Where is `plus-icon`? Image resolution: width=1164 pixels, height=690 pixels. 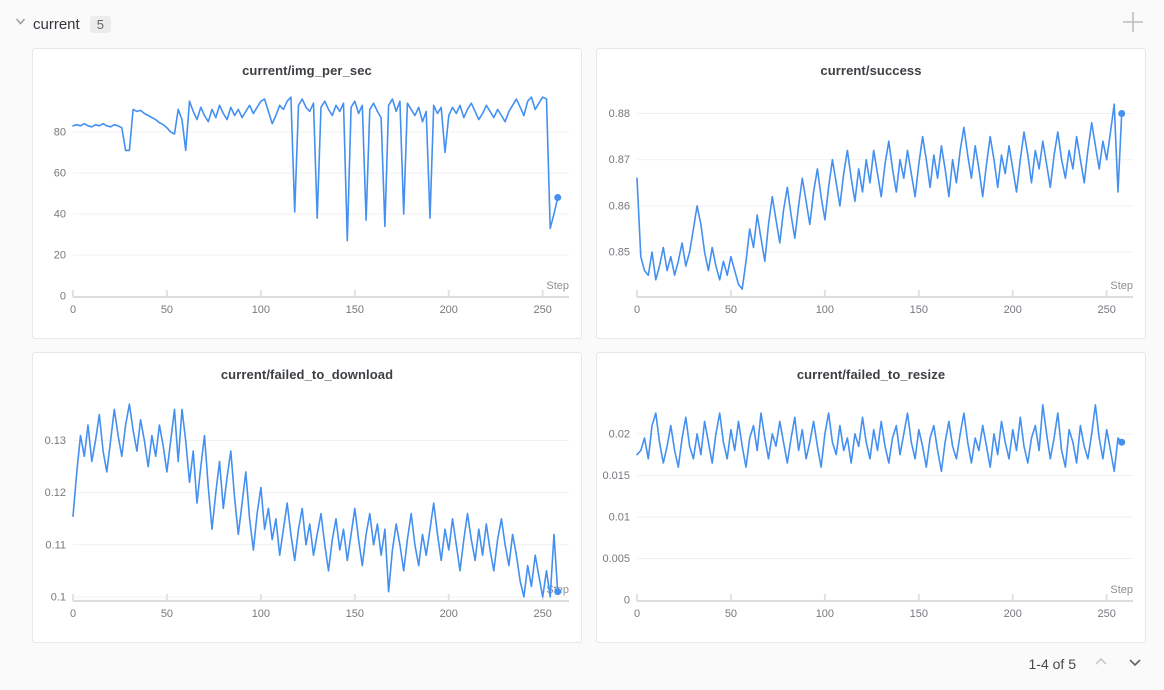
plus-icon is located at coordinates (1133, 24).